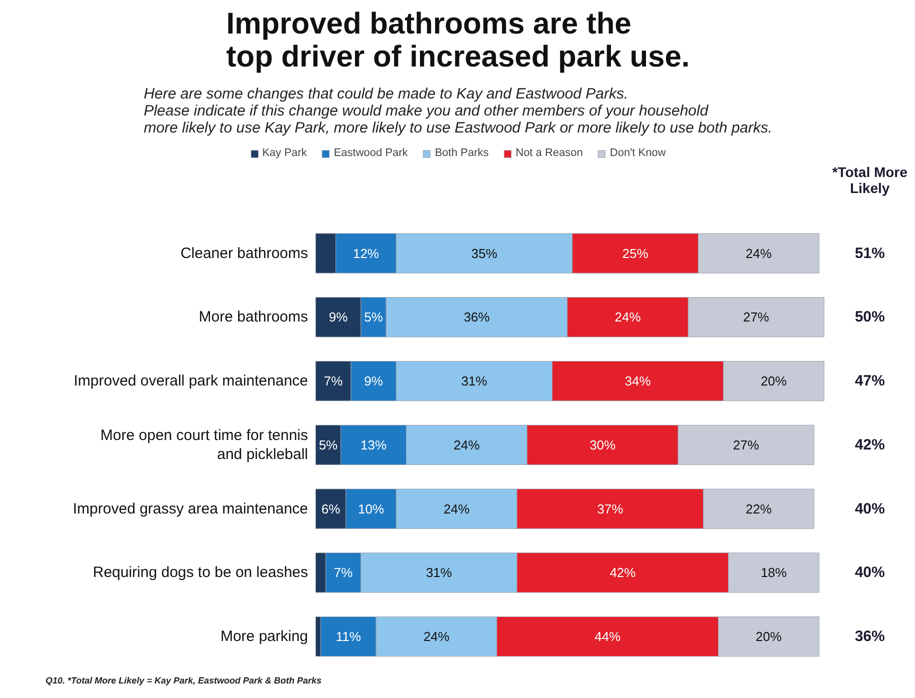 The height and width of the screenshot is (698, 915). I want to click on data-label: 18%, so click(774, 572).